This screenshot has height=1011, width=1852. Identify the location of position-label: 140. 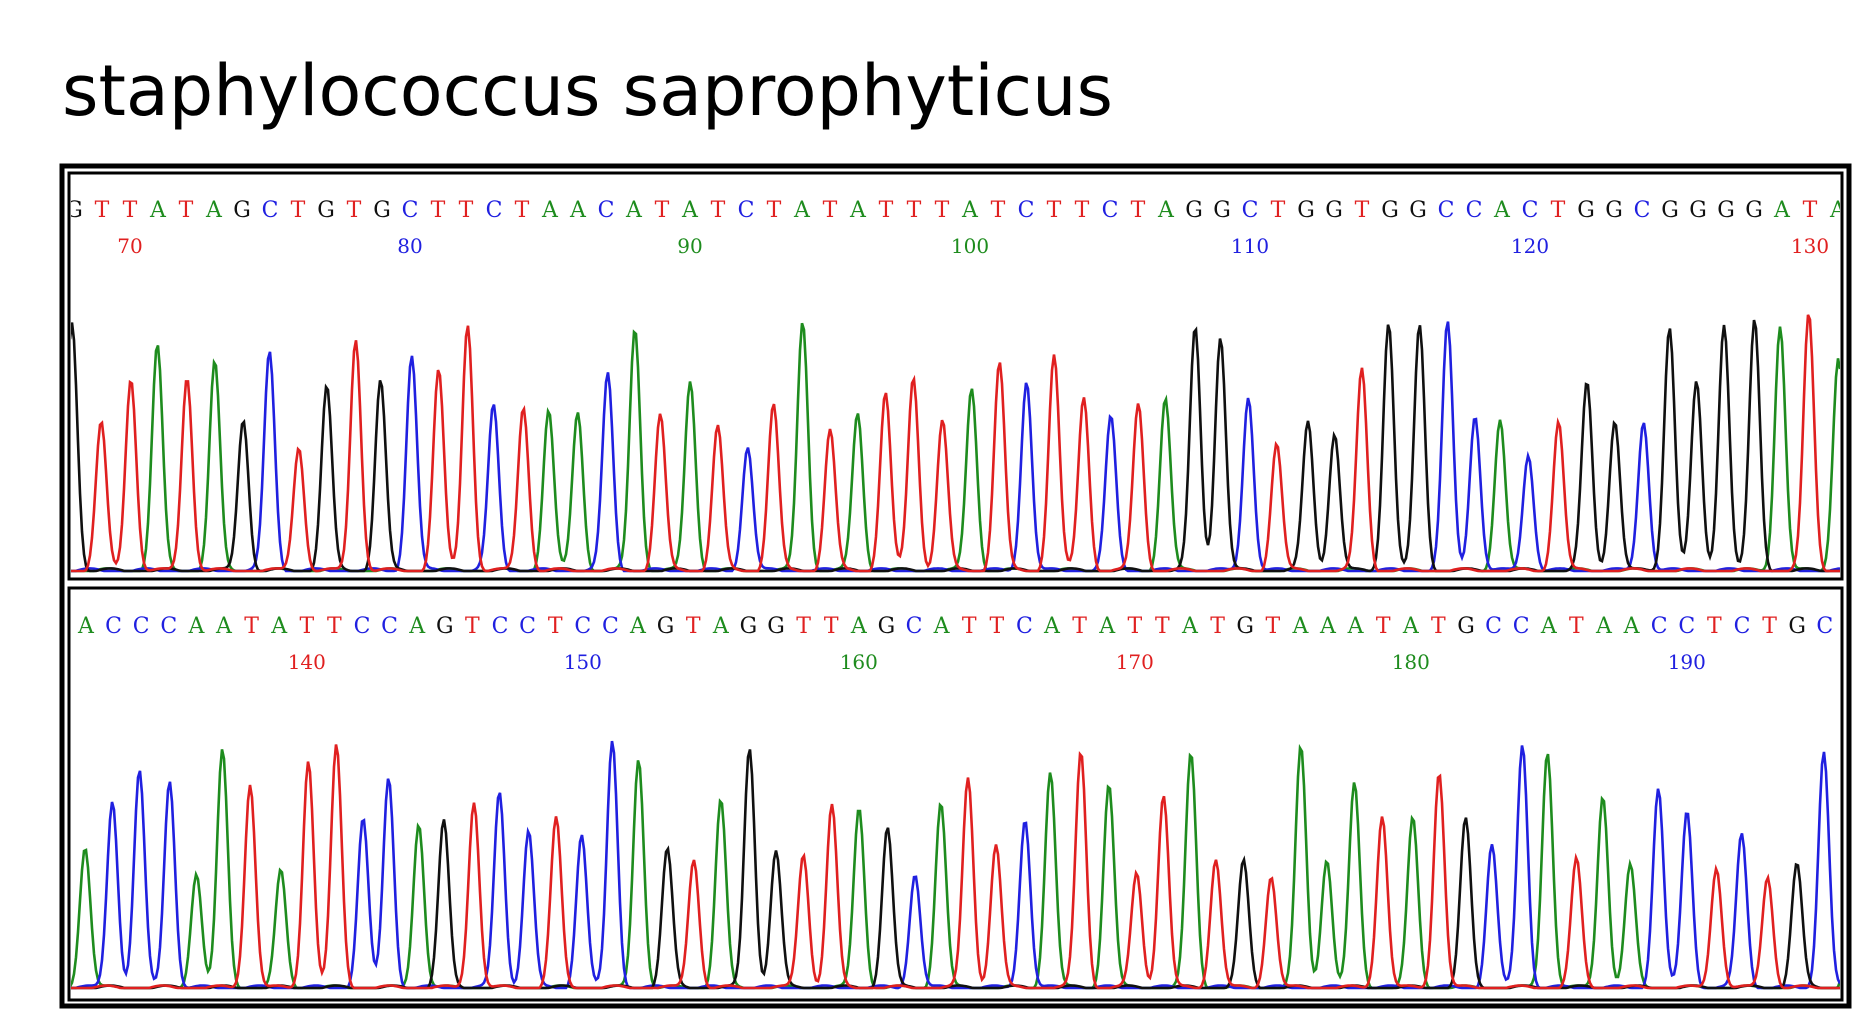
(307, 662).